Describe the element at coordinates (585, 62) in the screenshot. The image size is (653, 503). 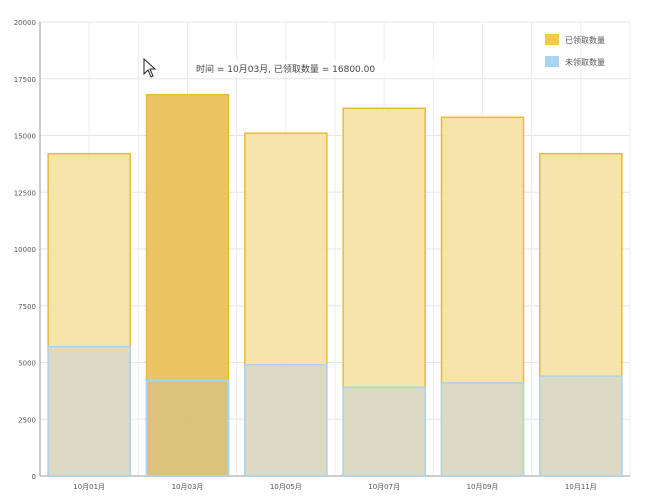
I see `legend-label: 未领取数量` at that location.